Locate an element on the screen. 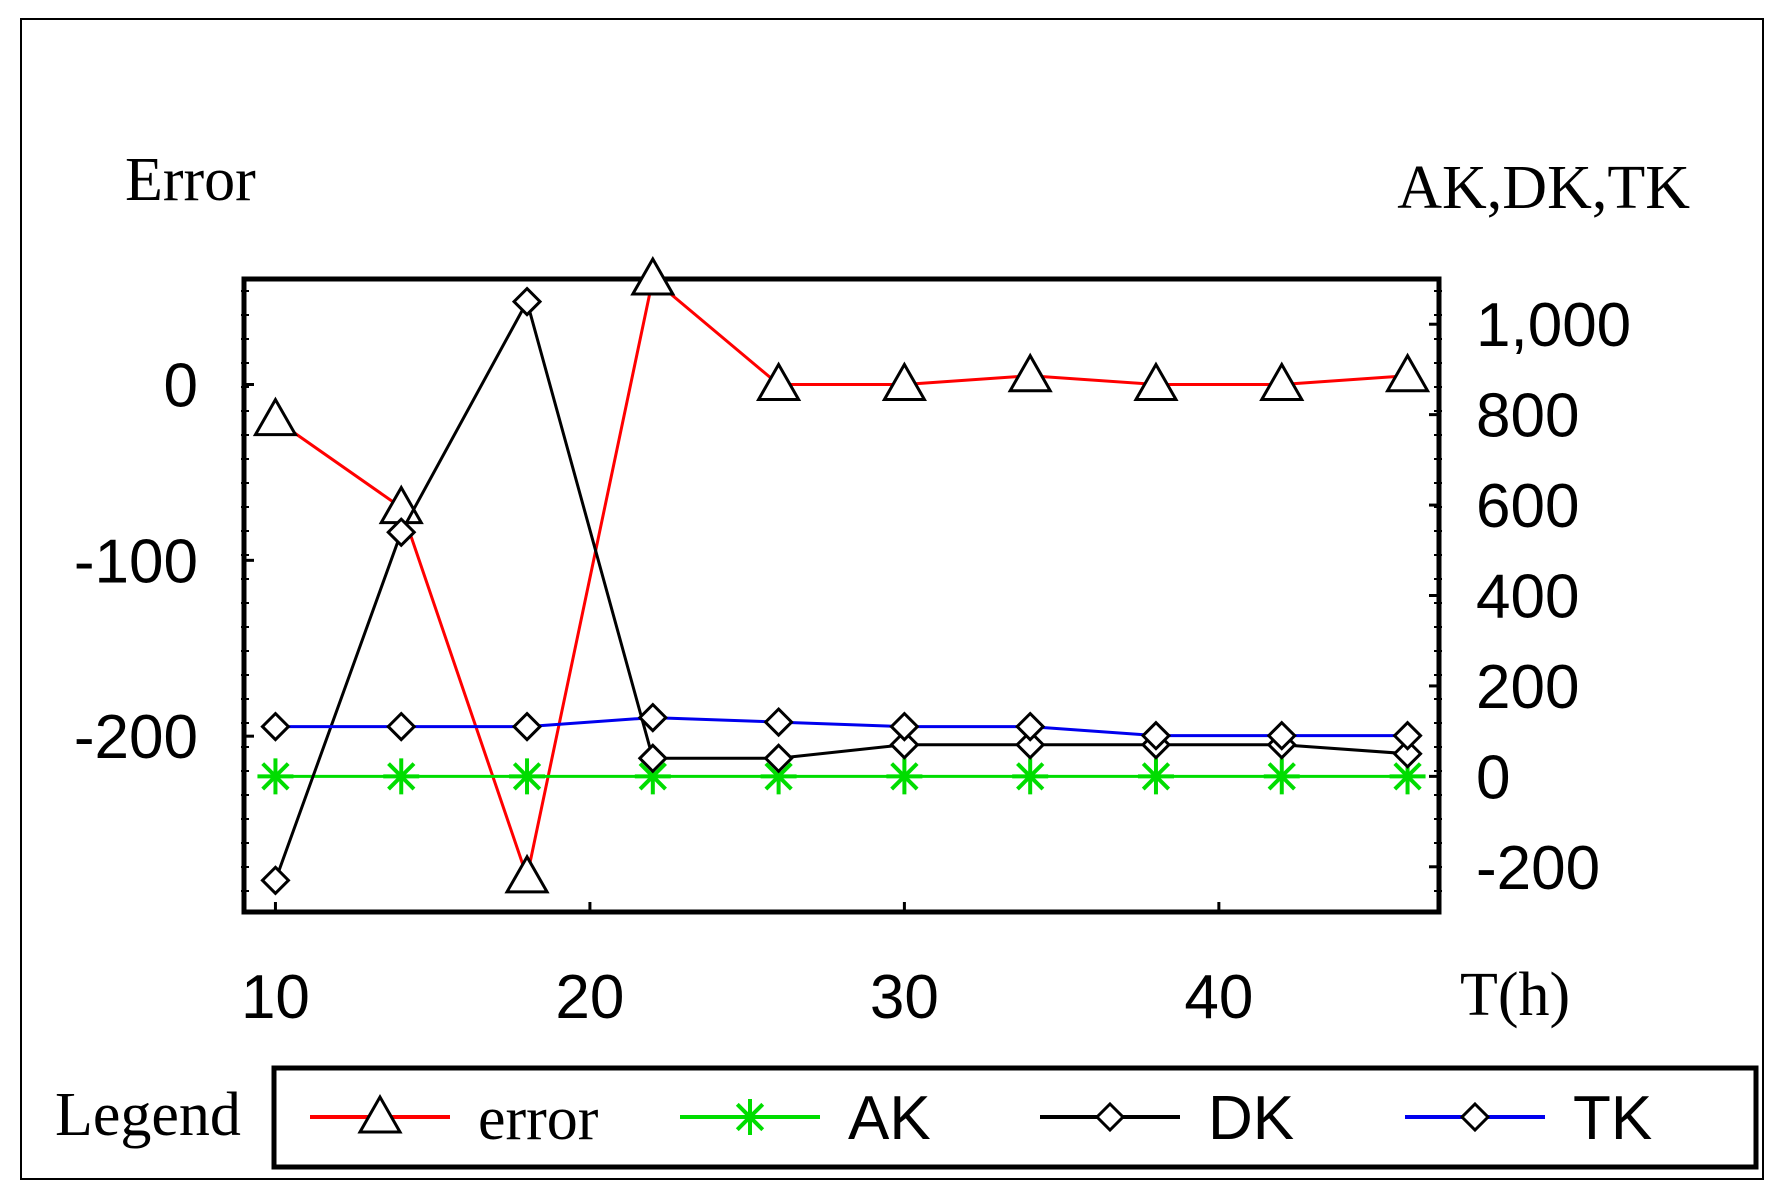 The height and width of the screenshot is (1200, 1786). legend-title: Legend is located at coordinates (148, 1115).